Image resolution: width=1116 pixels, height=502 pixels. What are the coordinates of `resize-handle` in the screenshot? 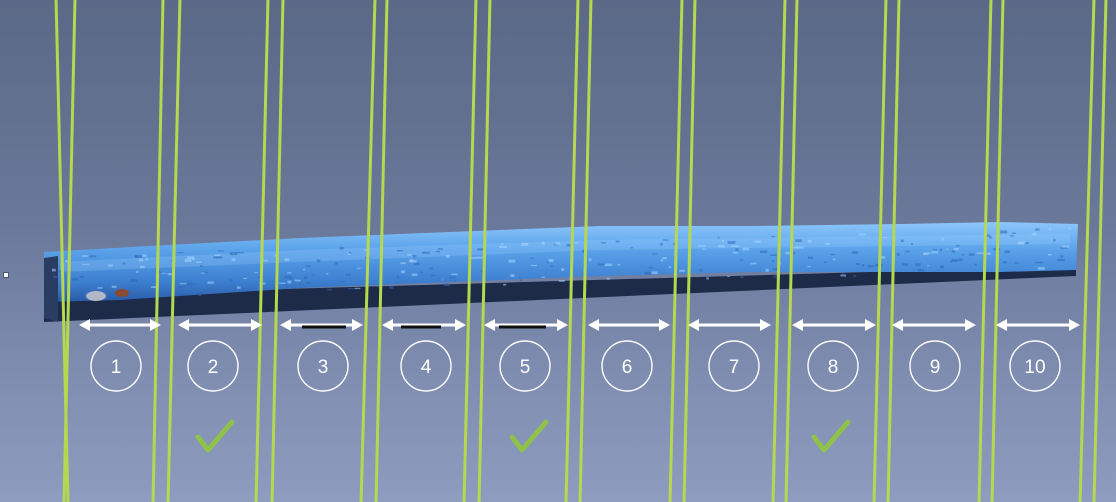 It's located at (6, 275).